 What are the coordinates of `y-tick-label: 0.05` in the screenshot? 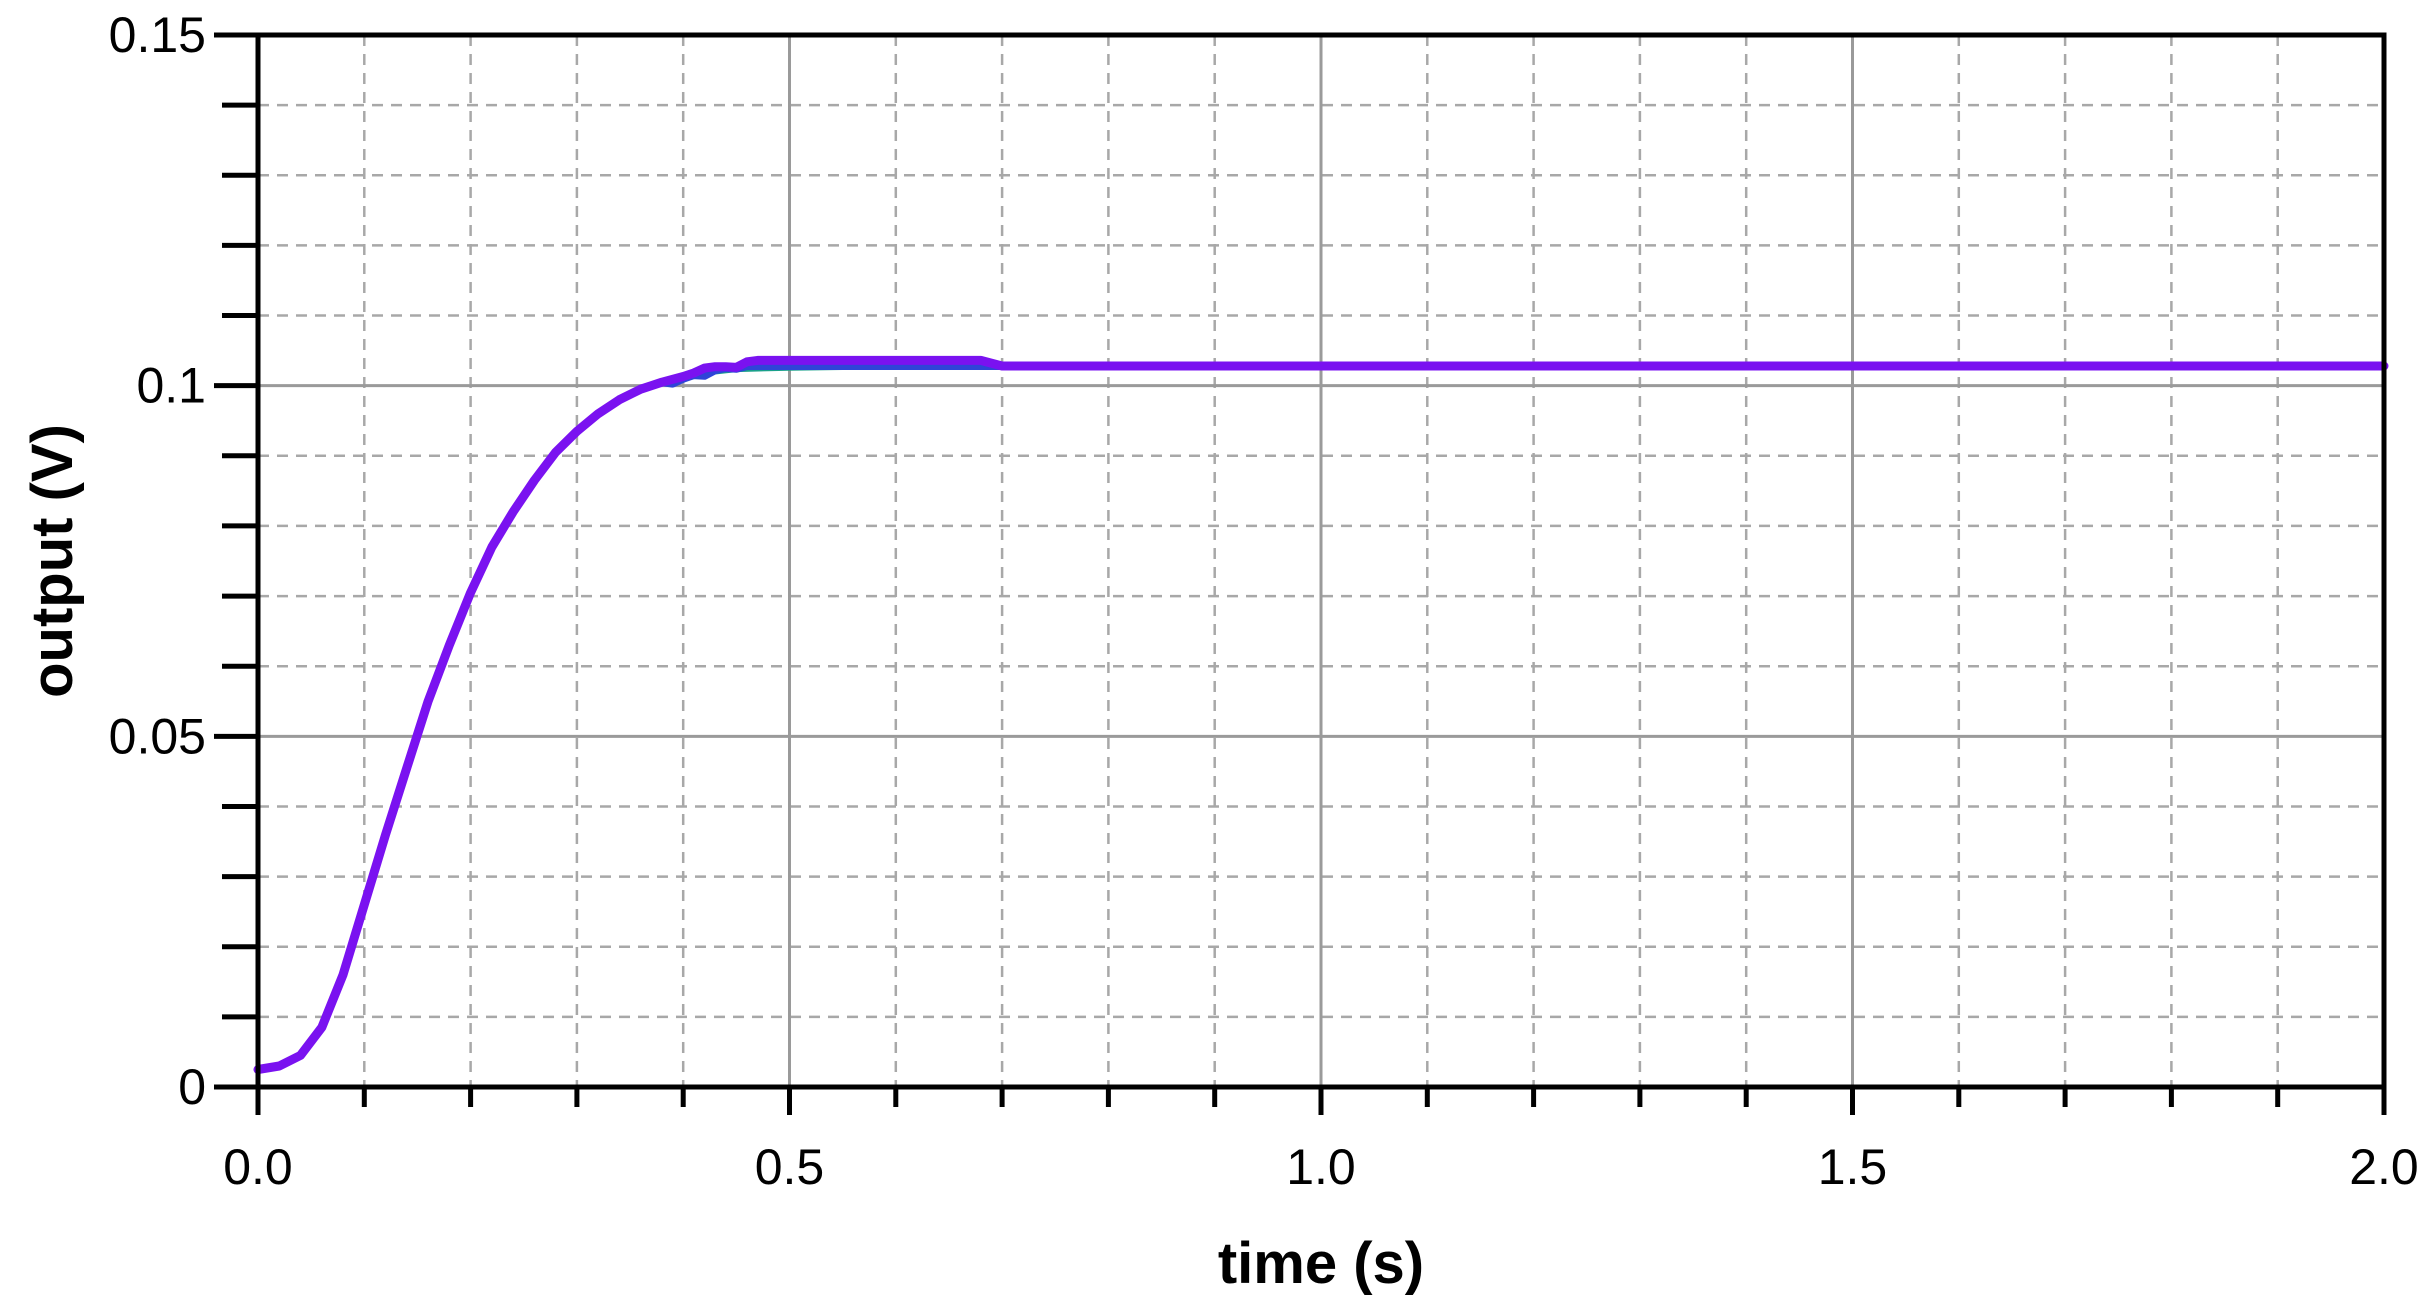 It's located at (157, 736).